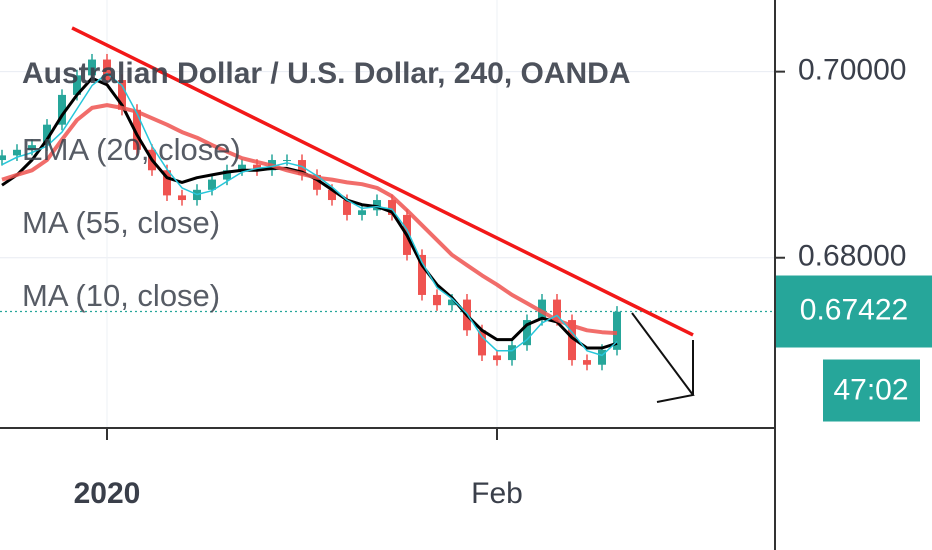 The width and height of the screenshot is (932, 550). Describe the element at coordinates (107, 493) in the screenshot. I see `x-tick-label: 2020` at that location.